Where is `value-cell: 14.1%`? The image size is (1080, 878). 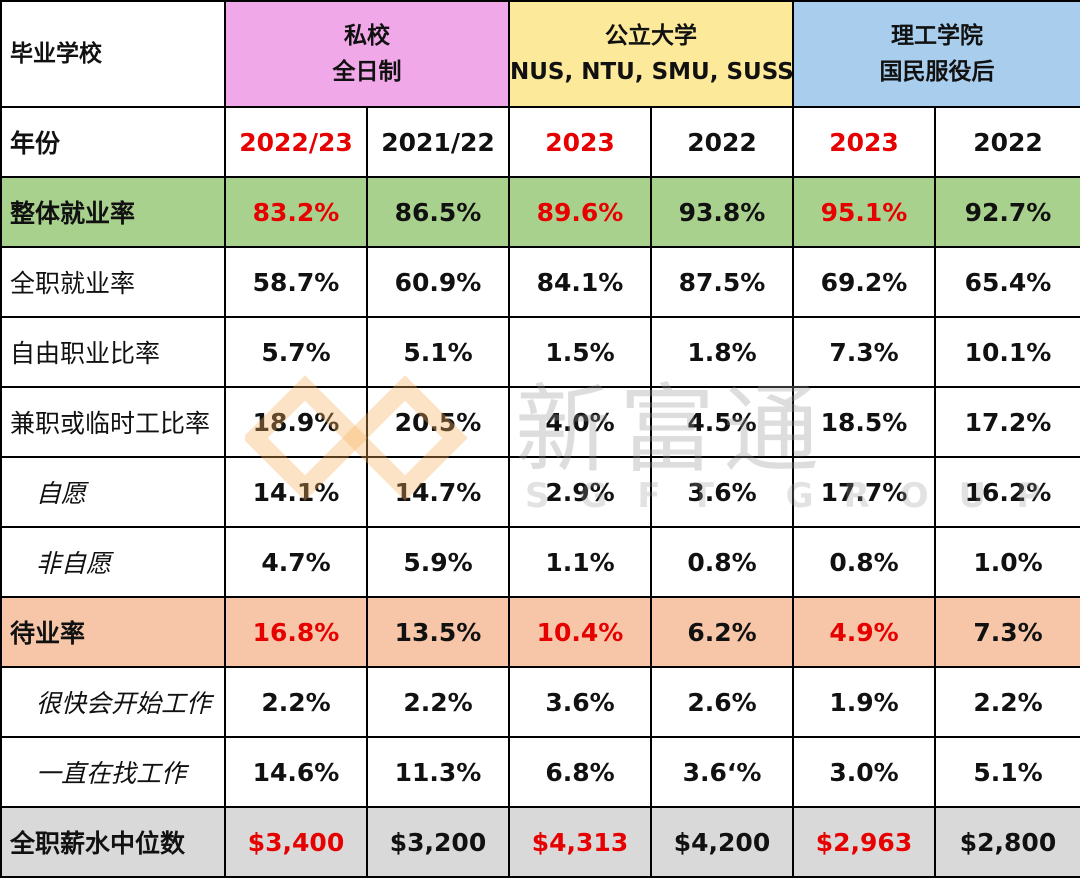 value-cell: 14.1% is located at coordinates (296, 492).